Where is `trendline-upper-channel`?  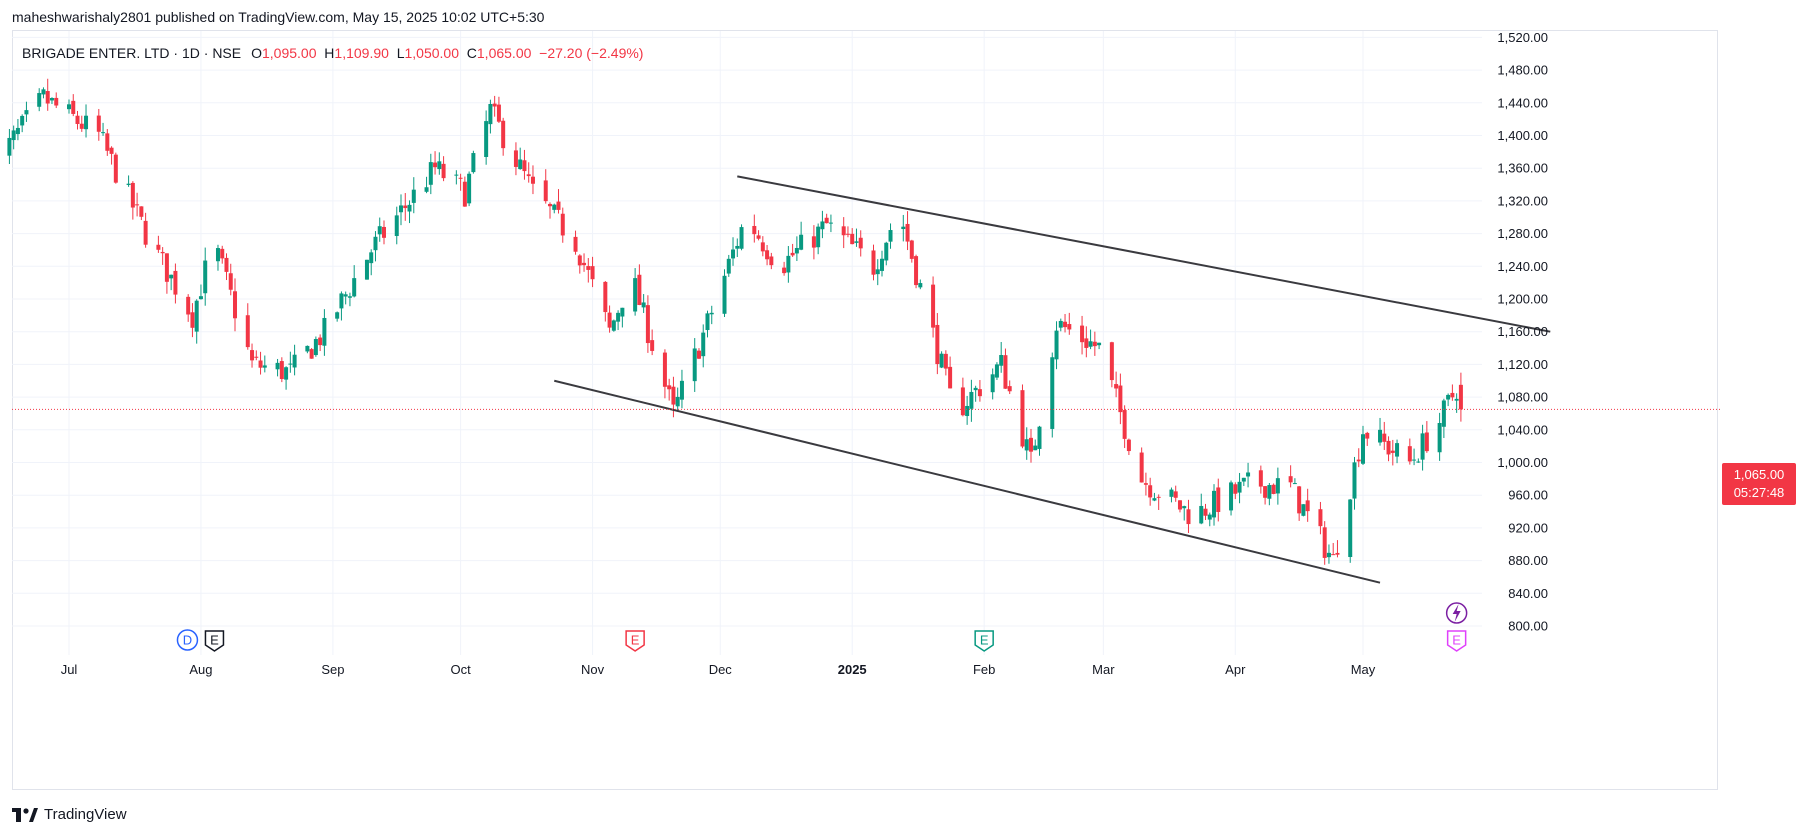 trendline-upper-channel is located at coordinates (1144, 254).